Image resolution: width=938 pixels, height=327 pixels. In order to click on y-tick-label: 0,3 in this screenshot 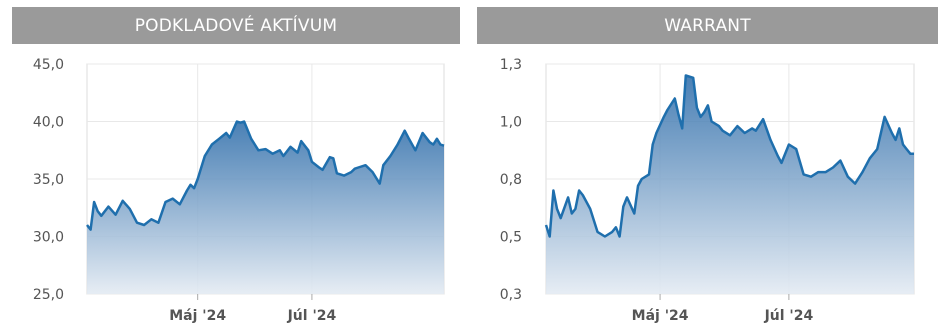, I will do `click(511, 295)`.